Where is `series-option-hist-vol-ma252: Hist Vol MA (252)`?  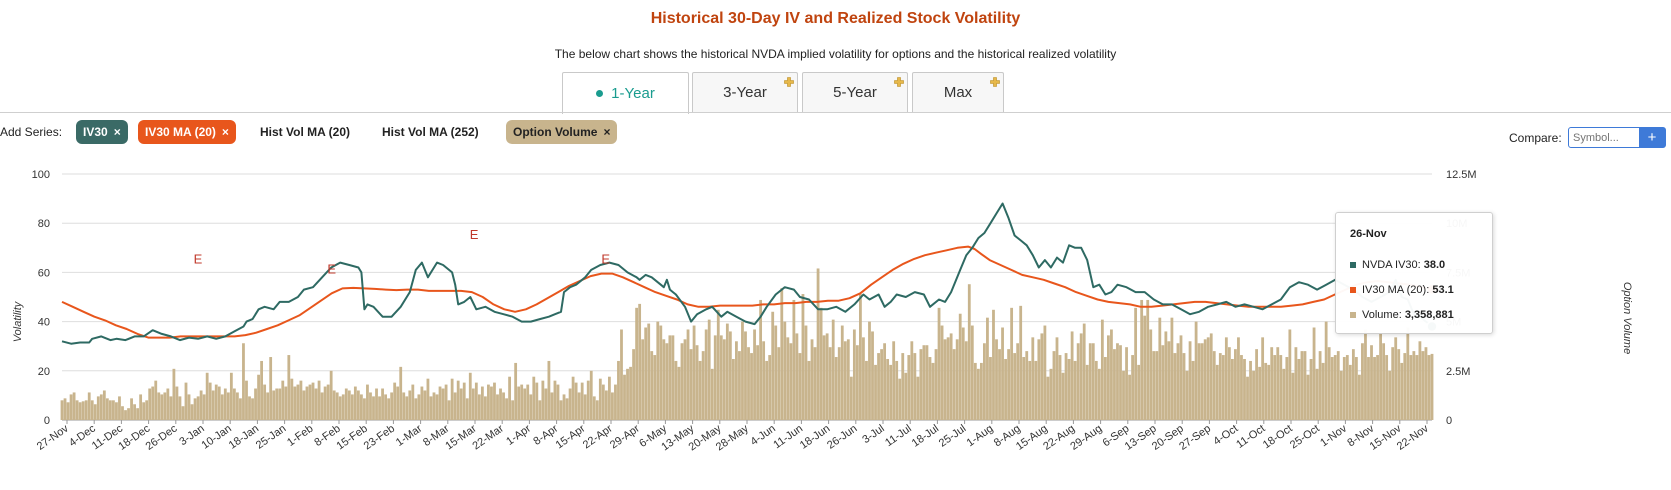 series-option-hist-vol-ma252: Hist Vol MA (252) is located at coordinates (430, 132).